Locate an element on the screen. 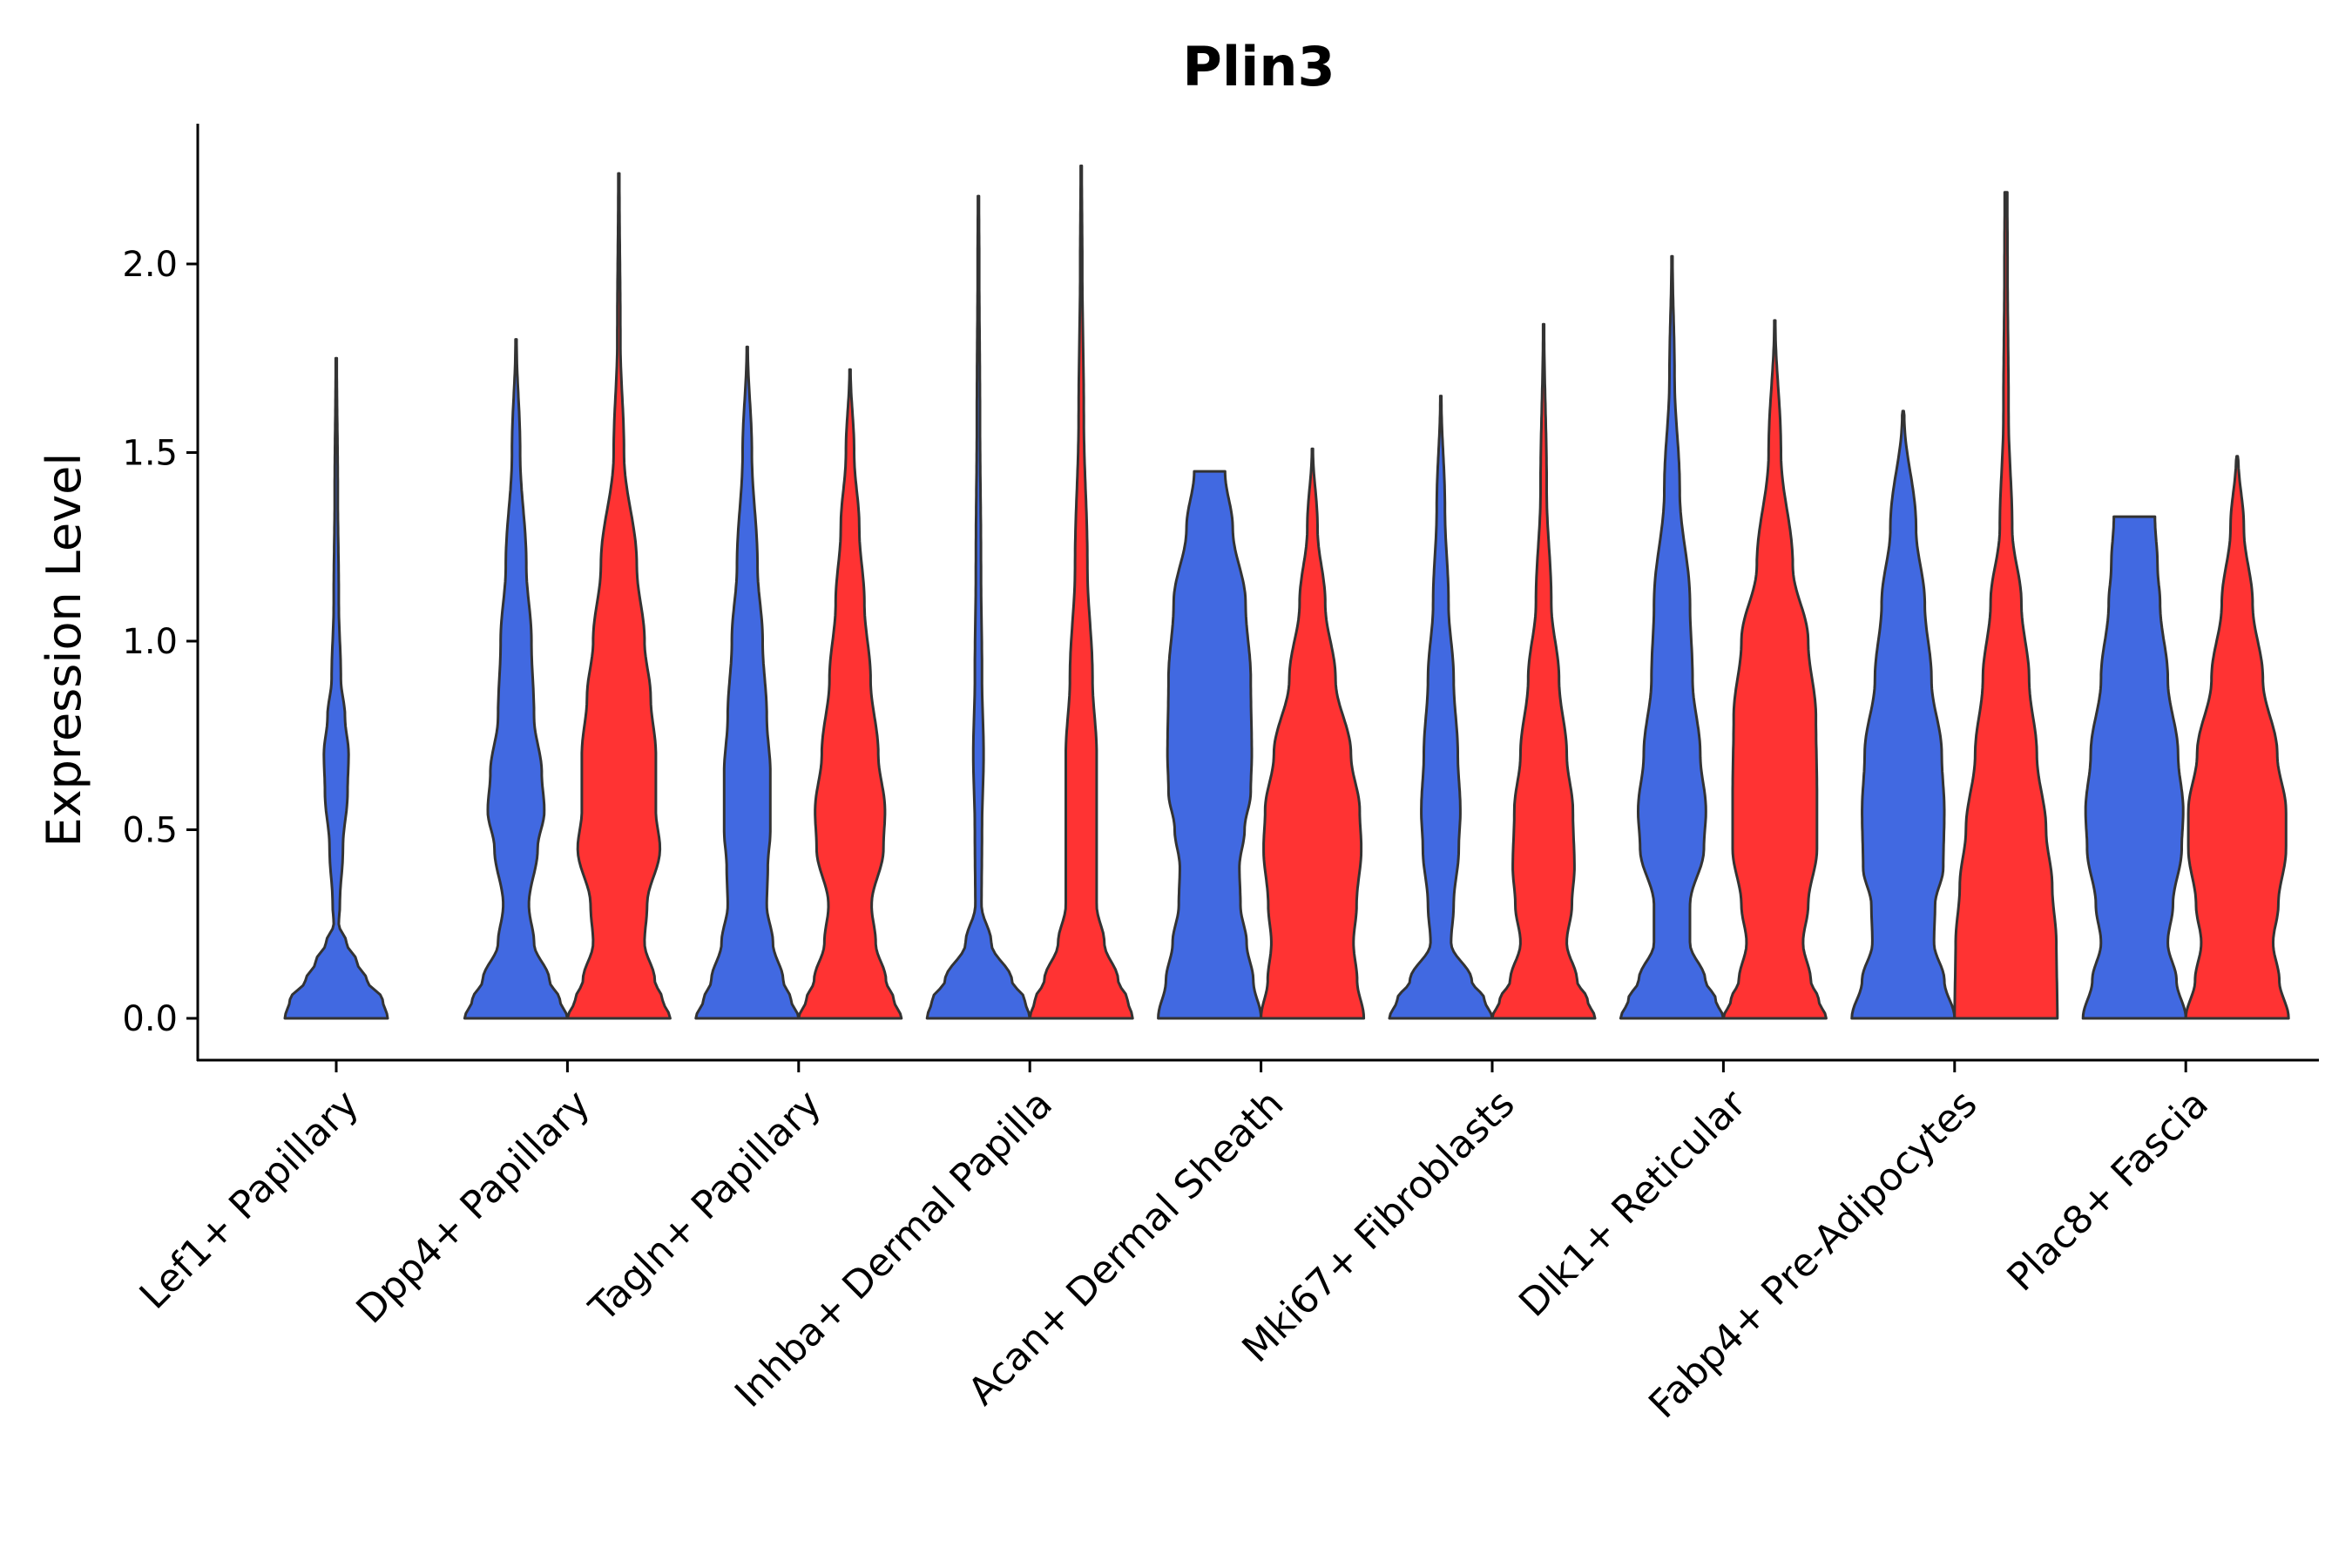 This screenshot has width=2352, height=1568. y-tick-label: 0.5 is located at coordinates (150, 831).